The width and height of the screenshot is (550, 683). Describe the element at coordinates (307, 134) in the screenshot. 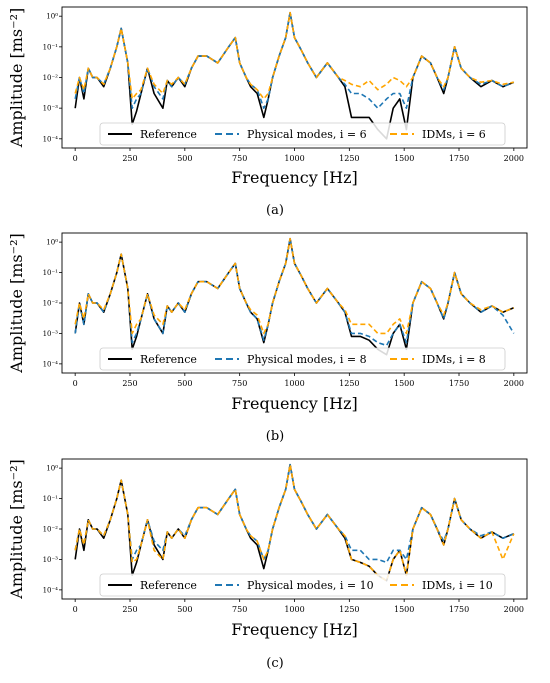

I see `legend-label-2: Physical modes, i = 6` at that location.